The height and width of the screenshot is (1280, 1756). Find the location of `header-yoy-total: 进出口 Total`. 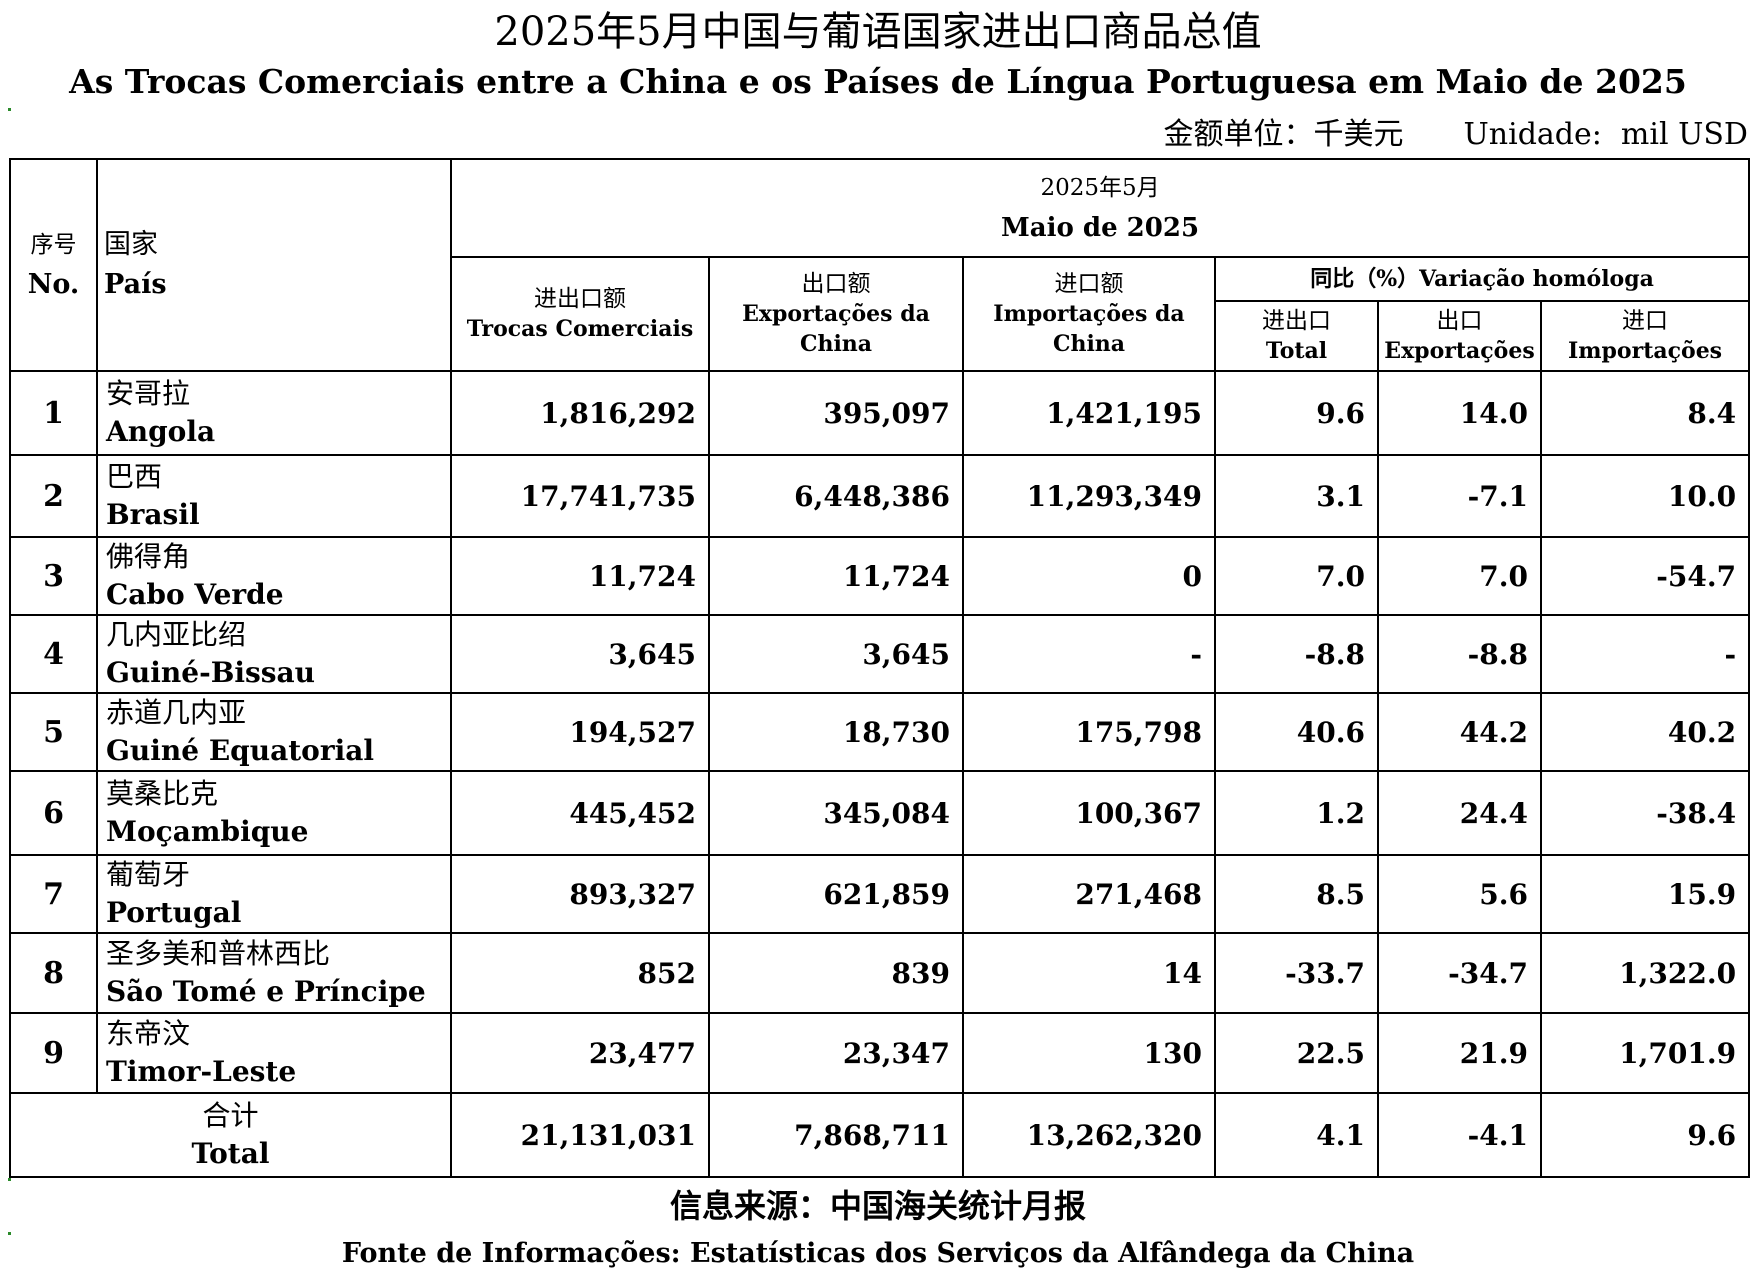

header-yoy-total: 进出口 Total is located at coordinates (1296, 336).